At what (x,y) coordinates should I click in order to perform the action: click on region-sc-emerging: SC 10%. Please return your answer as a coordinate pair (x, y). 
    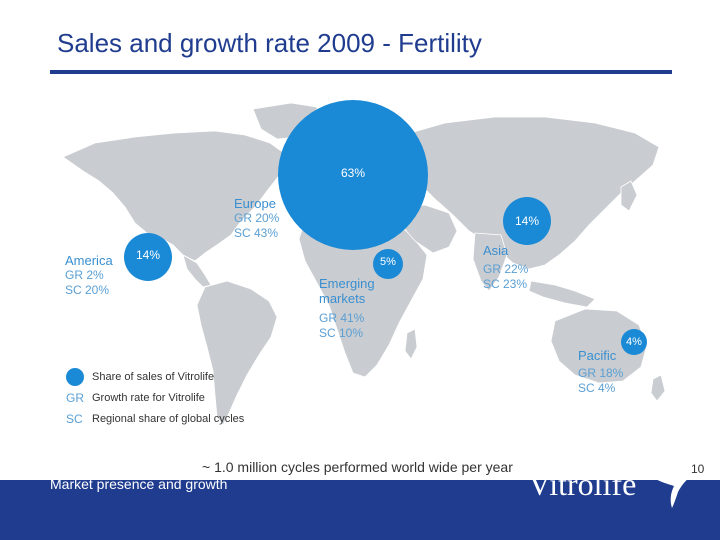
    Looking at the image, I should click on (341, 333).